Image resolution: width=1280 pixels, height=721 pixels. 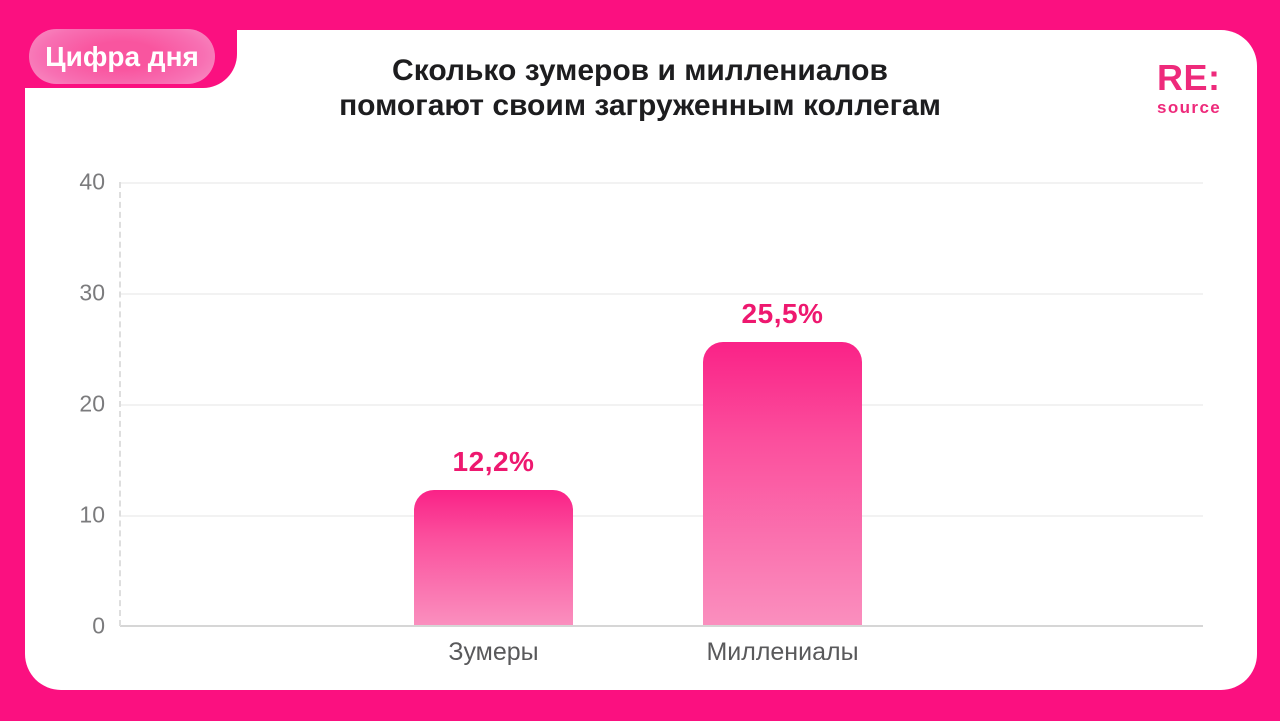 I want to click on brand-logo-main: RE:, so click(x=1189, y=77).